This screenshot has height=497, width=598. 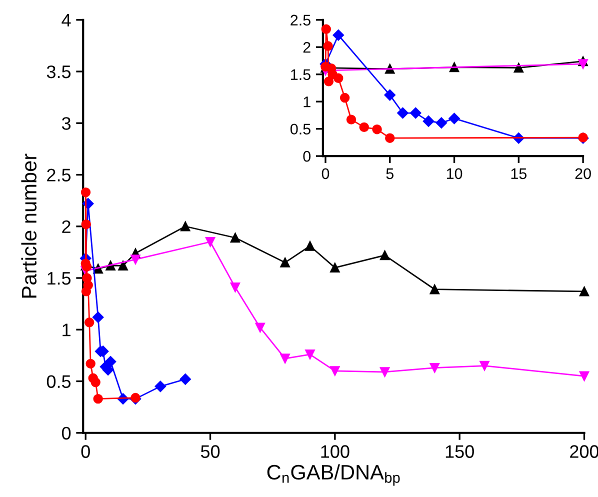 I want to click on y-axis-title: Particle number, so click(x=29, y=226).